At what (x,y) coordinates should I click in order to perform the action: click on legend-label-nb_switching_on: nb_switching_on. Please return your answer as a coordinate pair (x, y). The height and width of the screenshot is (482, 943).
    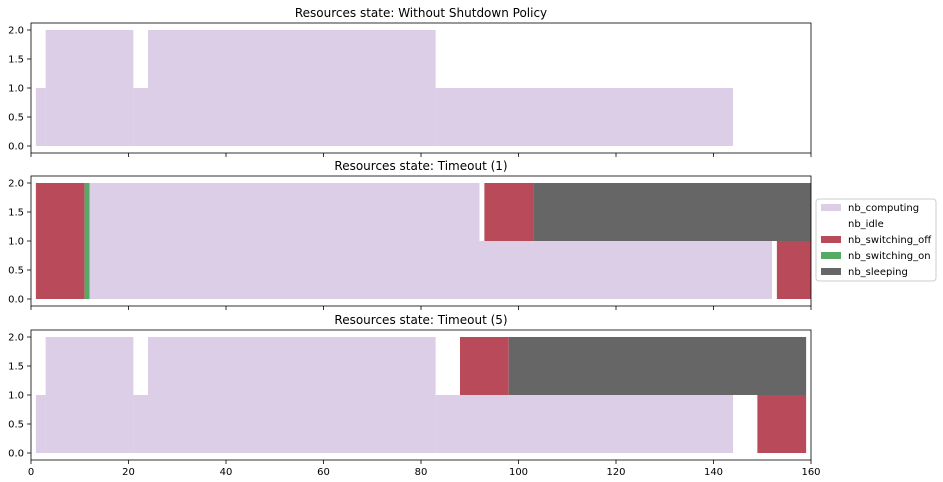
    Looking at the image, I should click on (889, 256).